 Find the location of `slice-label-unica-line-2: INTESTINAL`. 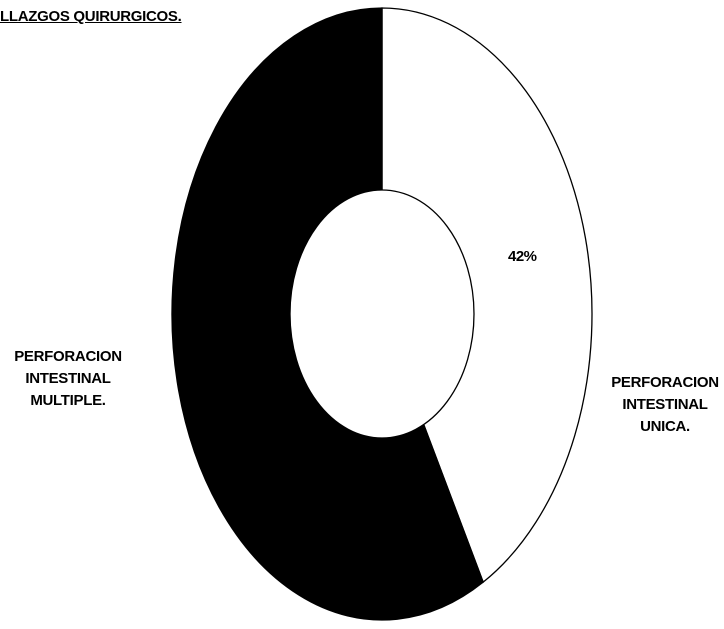

slice-label-unica-line-2: INTESTINAL is located at coordinates (665, 404).